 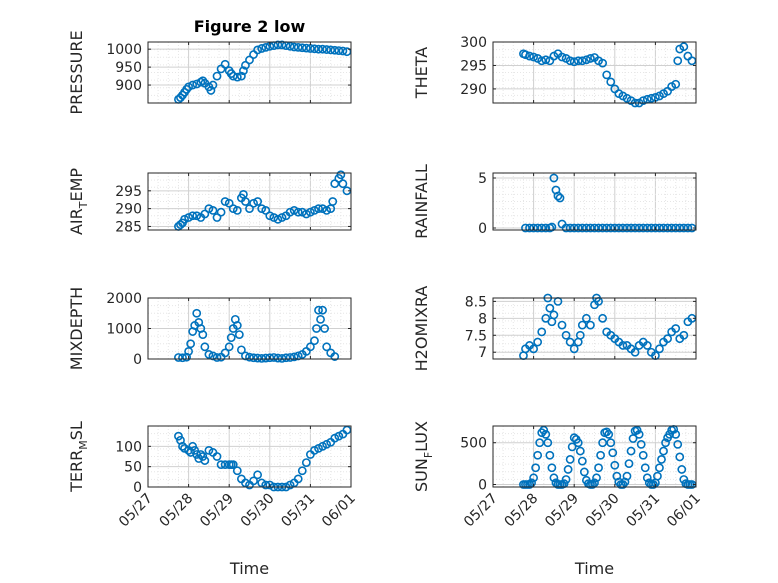 I want to click on subplot-2: 290 295 300 THETA, so click(x=554, y=71).